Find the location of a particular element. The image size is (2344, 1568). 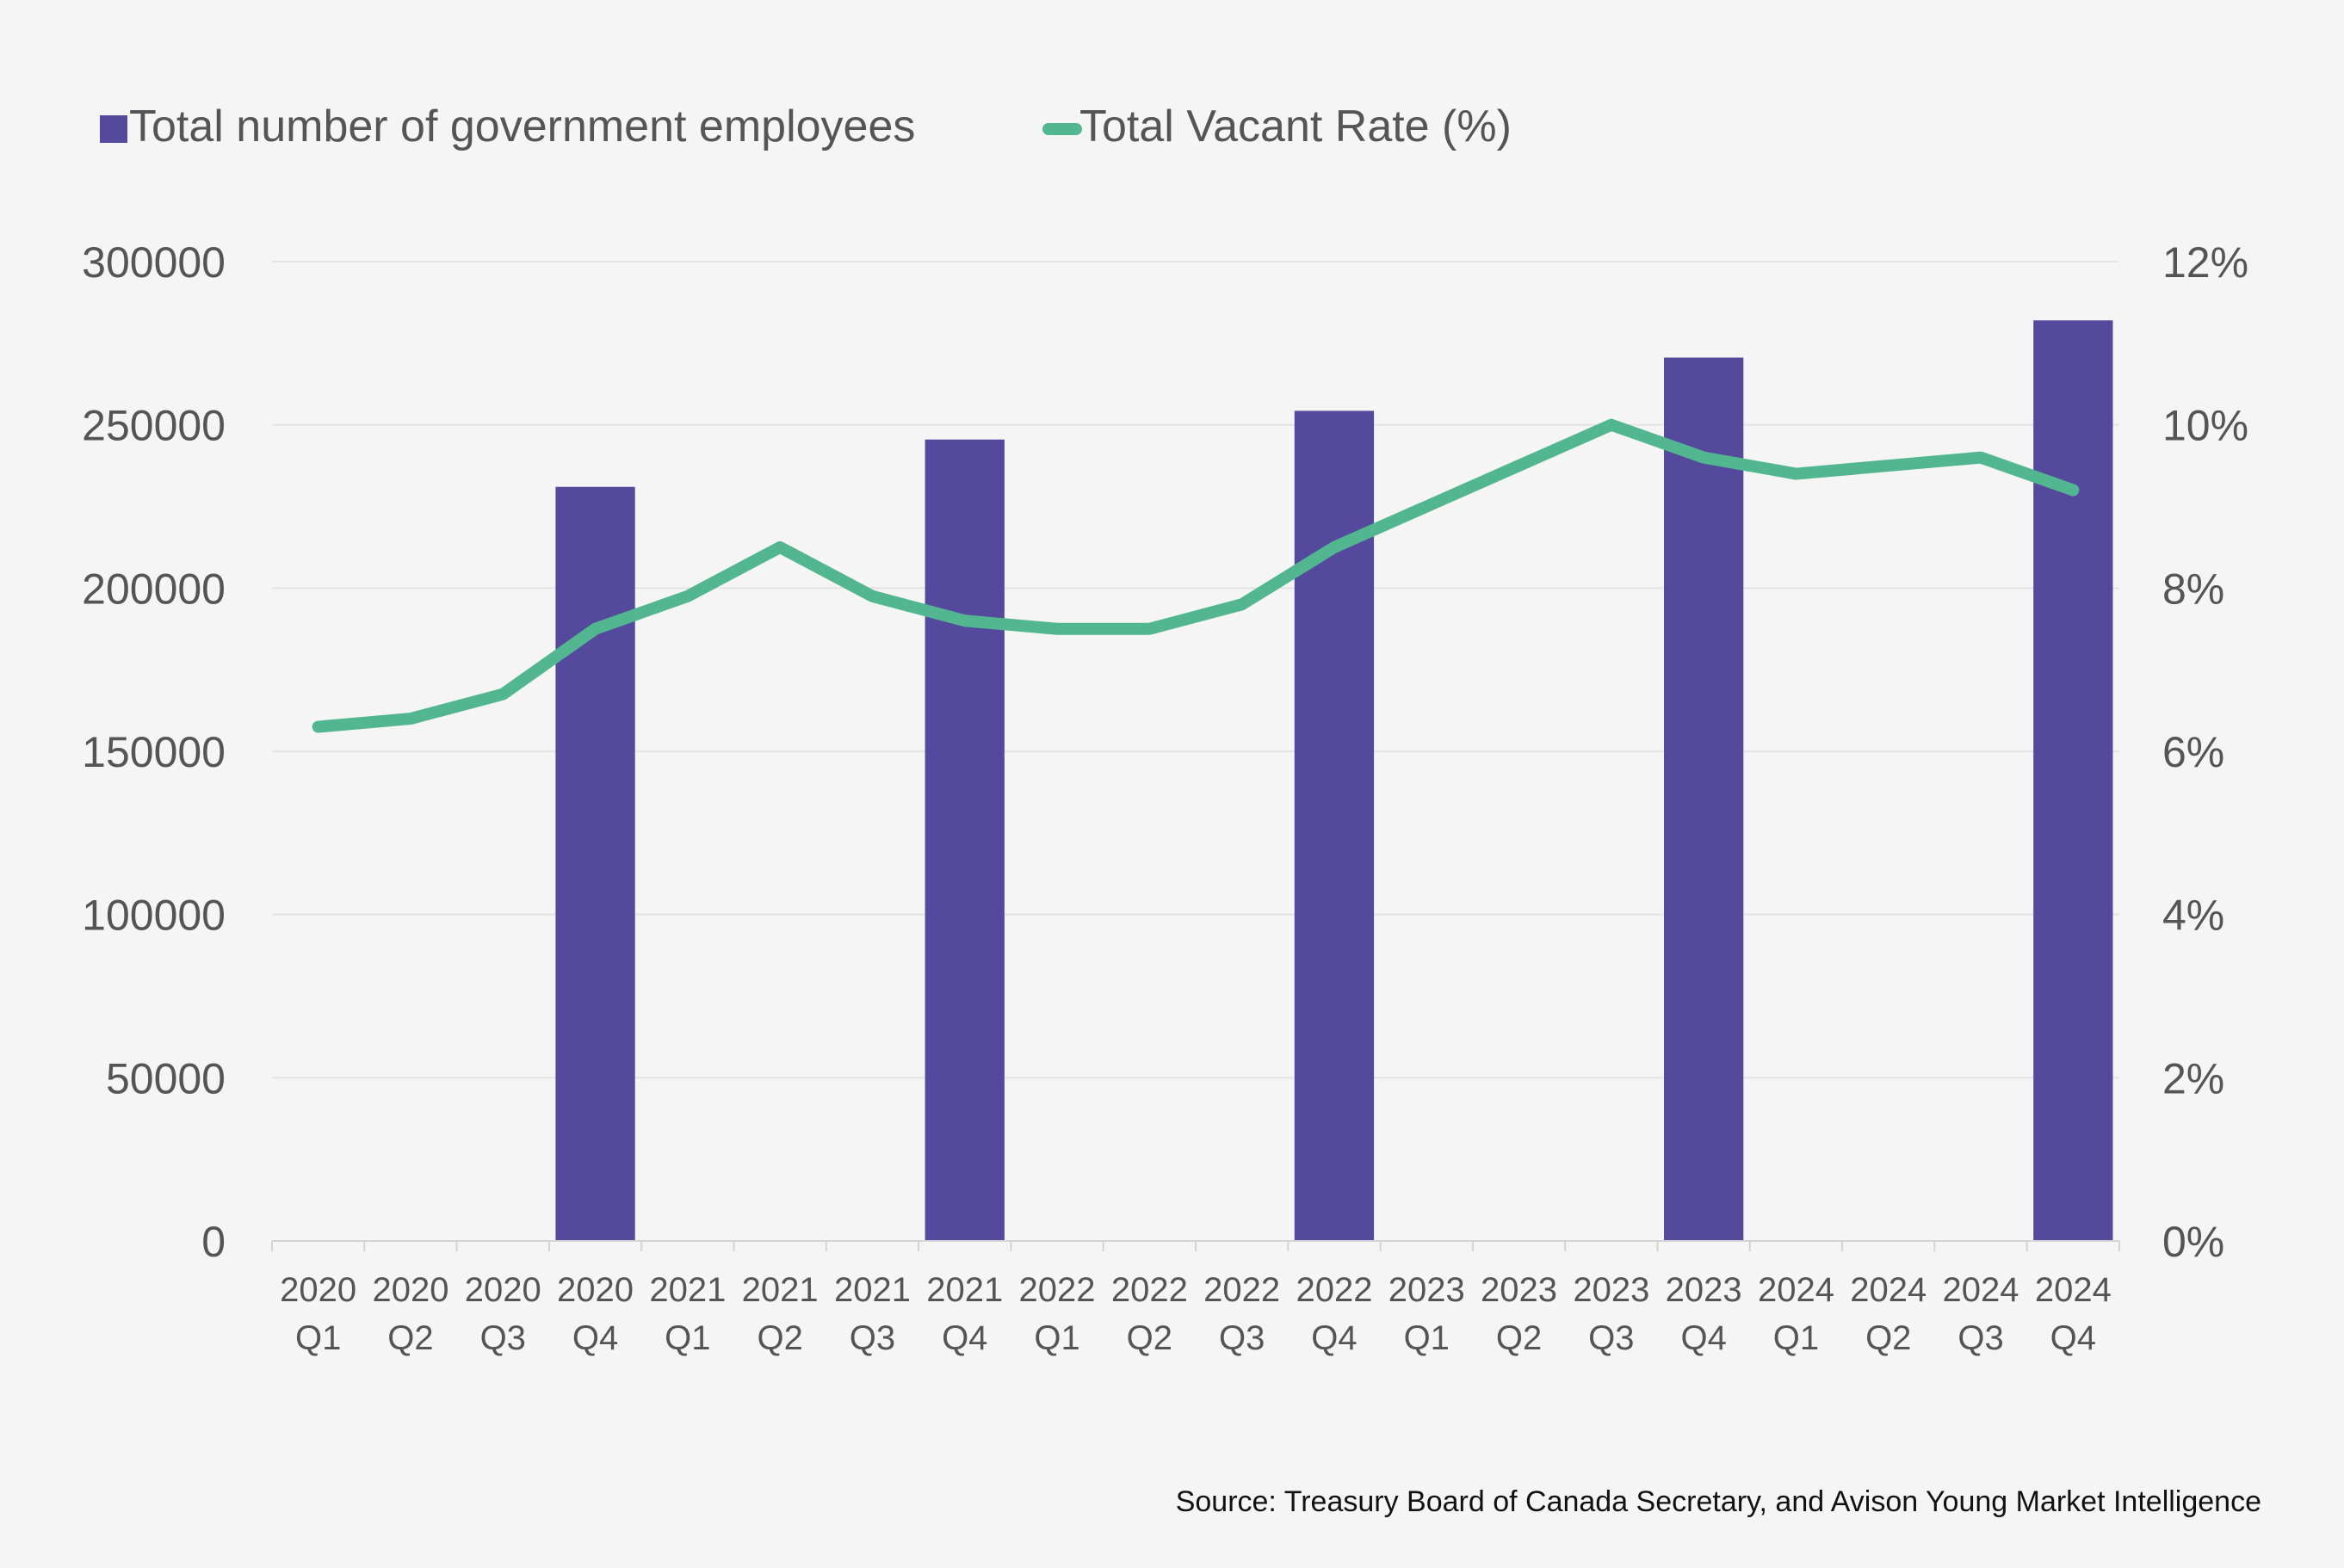

left-axis-tick-label: 250000 is located at coordinates (154, 426).